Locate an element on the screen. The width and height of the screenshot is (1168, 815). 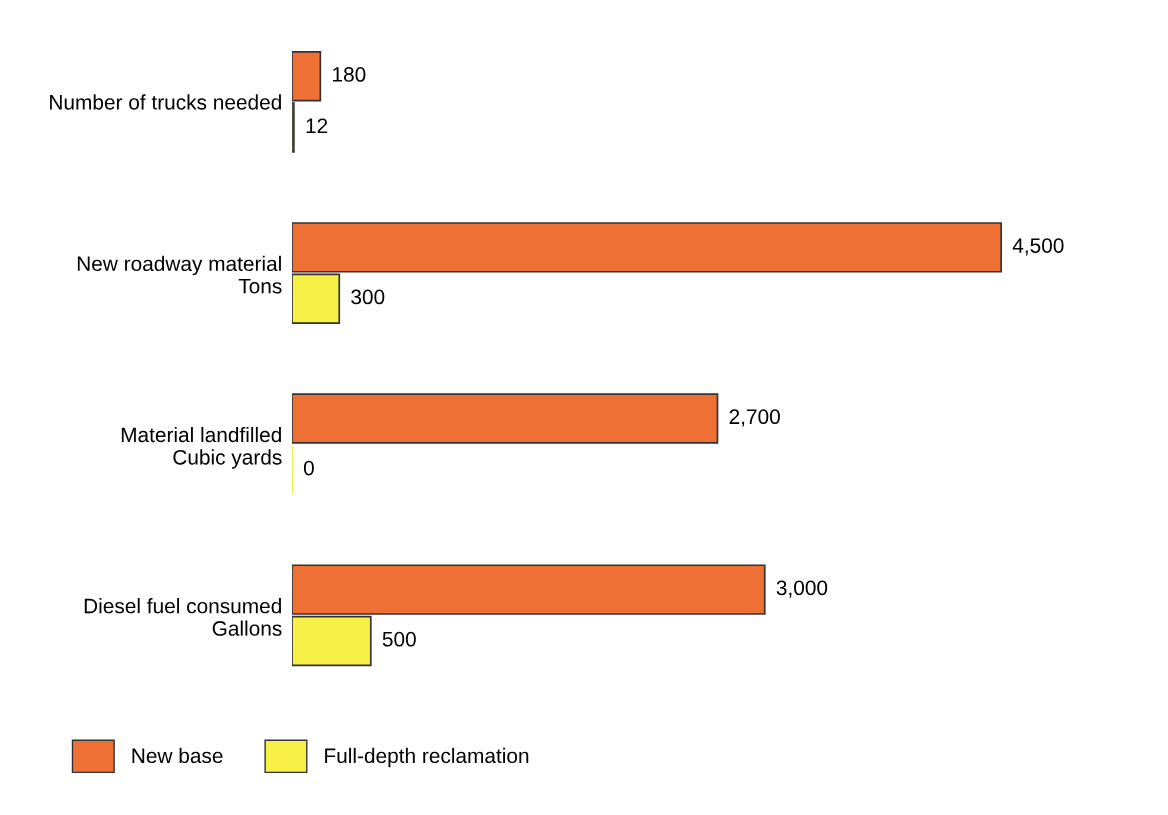
data-label: 4,500 is located at coordinates (1038, 247).